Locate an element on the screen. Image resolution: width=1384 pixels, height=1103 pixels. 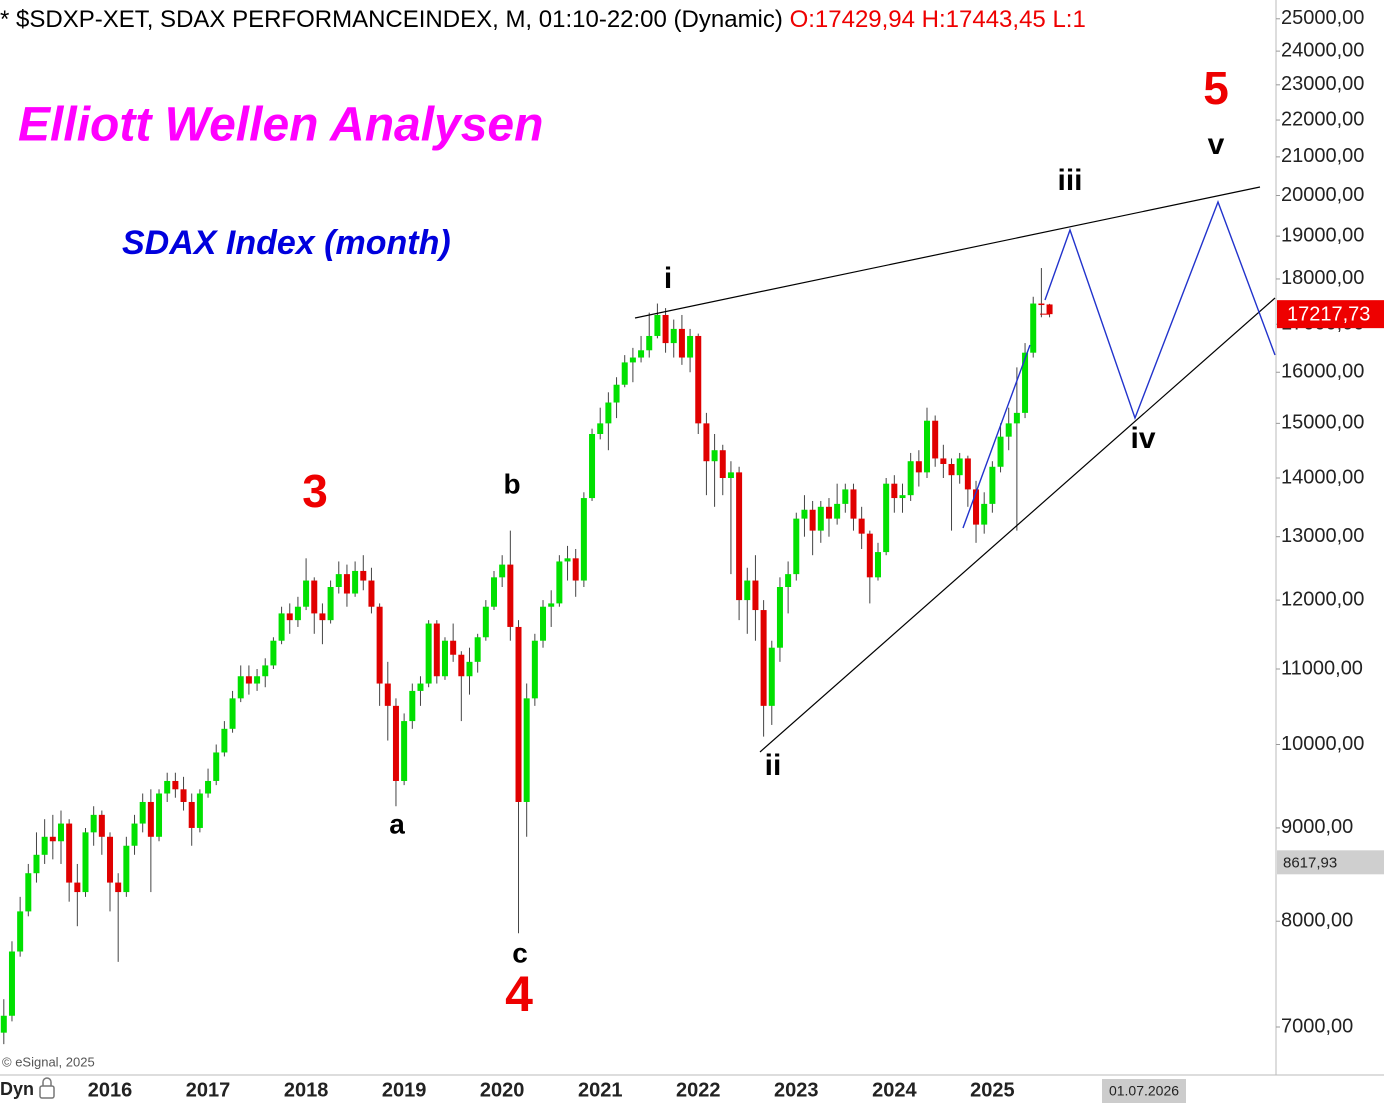
wave-label: ii is located at coordinates (773, 765).